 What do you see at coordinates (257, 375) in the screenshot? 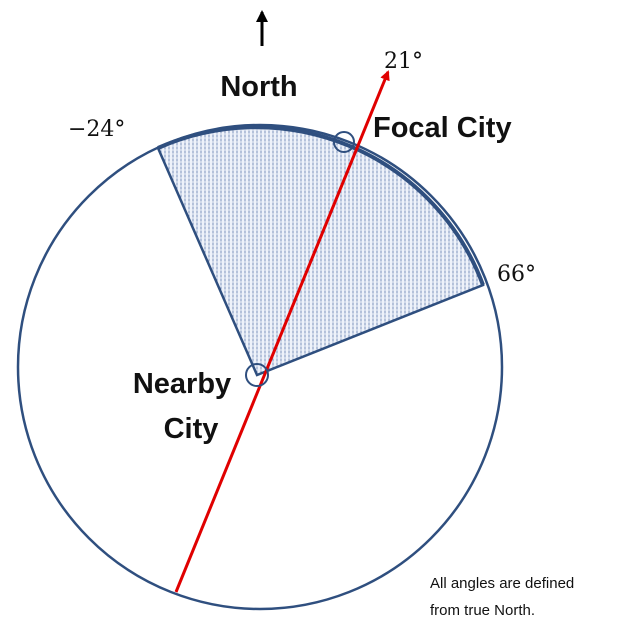
I see `nearby-city-marker` at bounding box center [257, 375].